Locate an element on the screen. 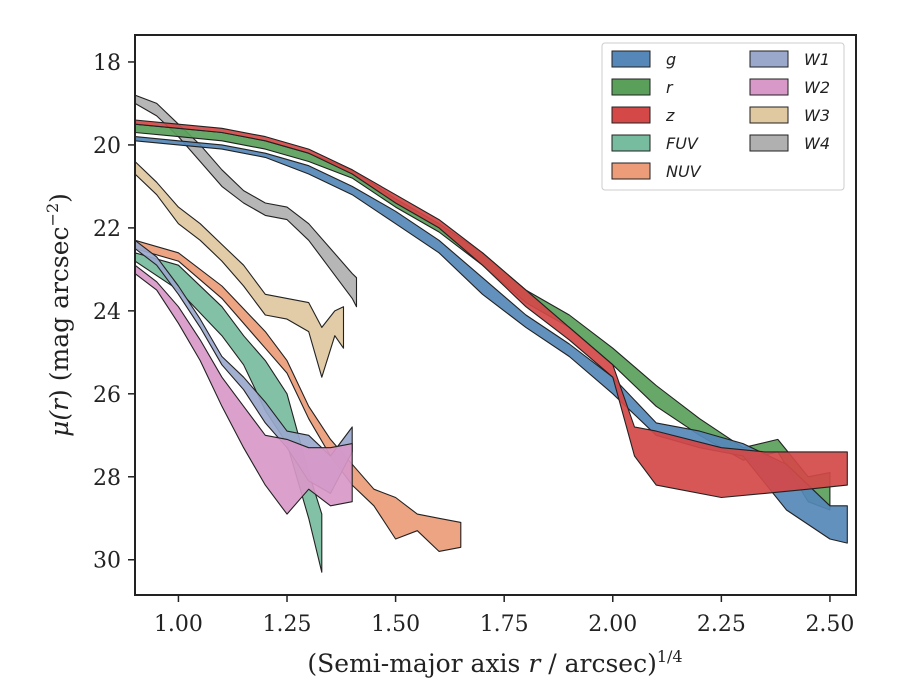 This screenshot has width=900, height=700. legend-label: r is located at coordinates (670, 87).